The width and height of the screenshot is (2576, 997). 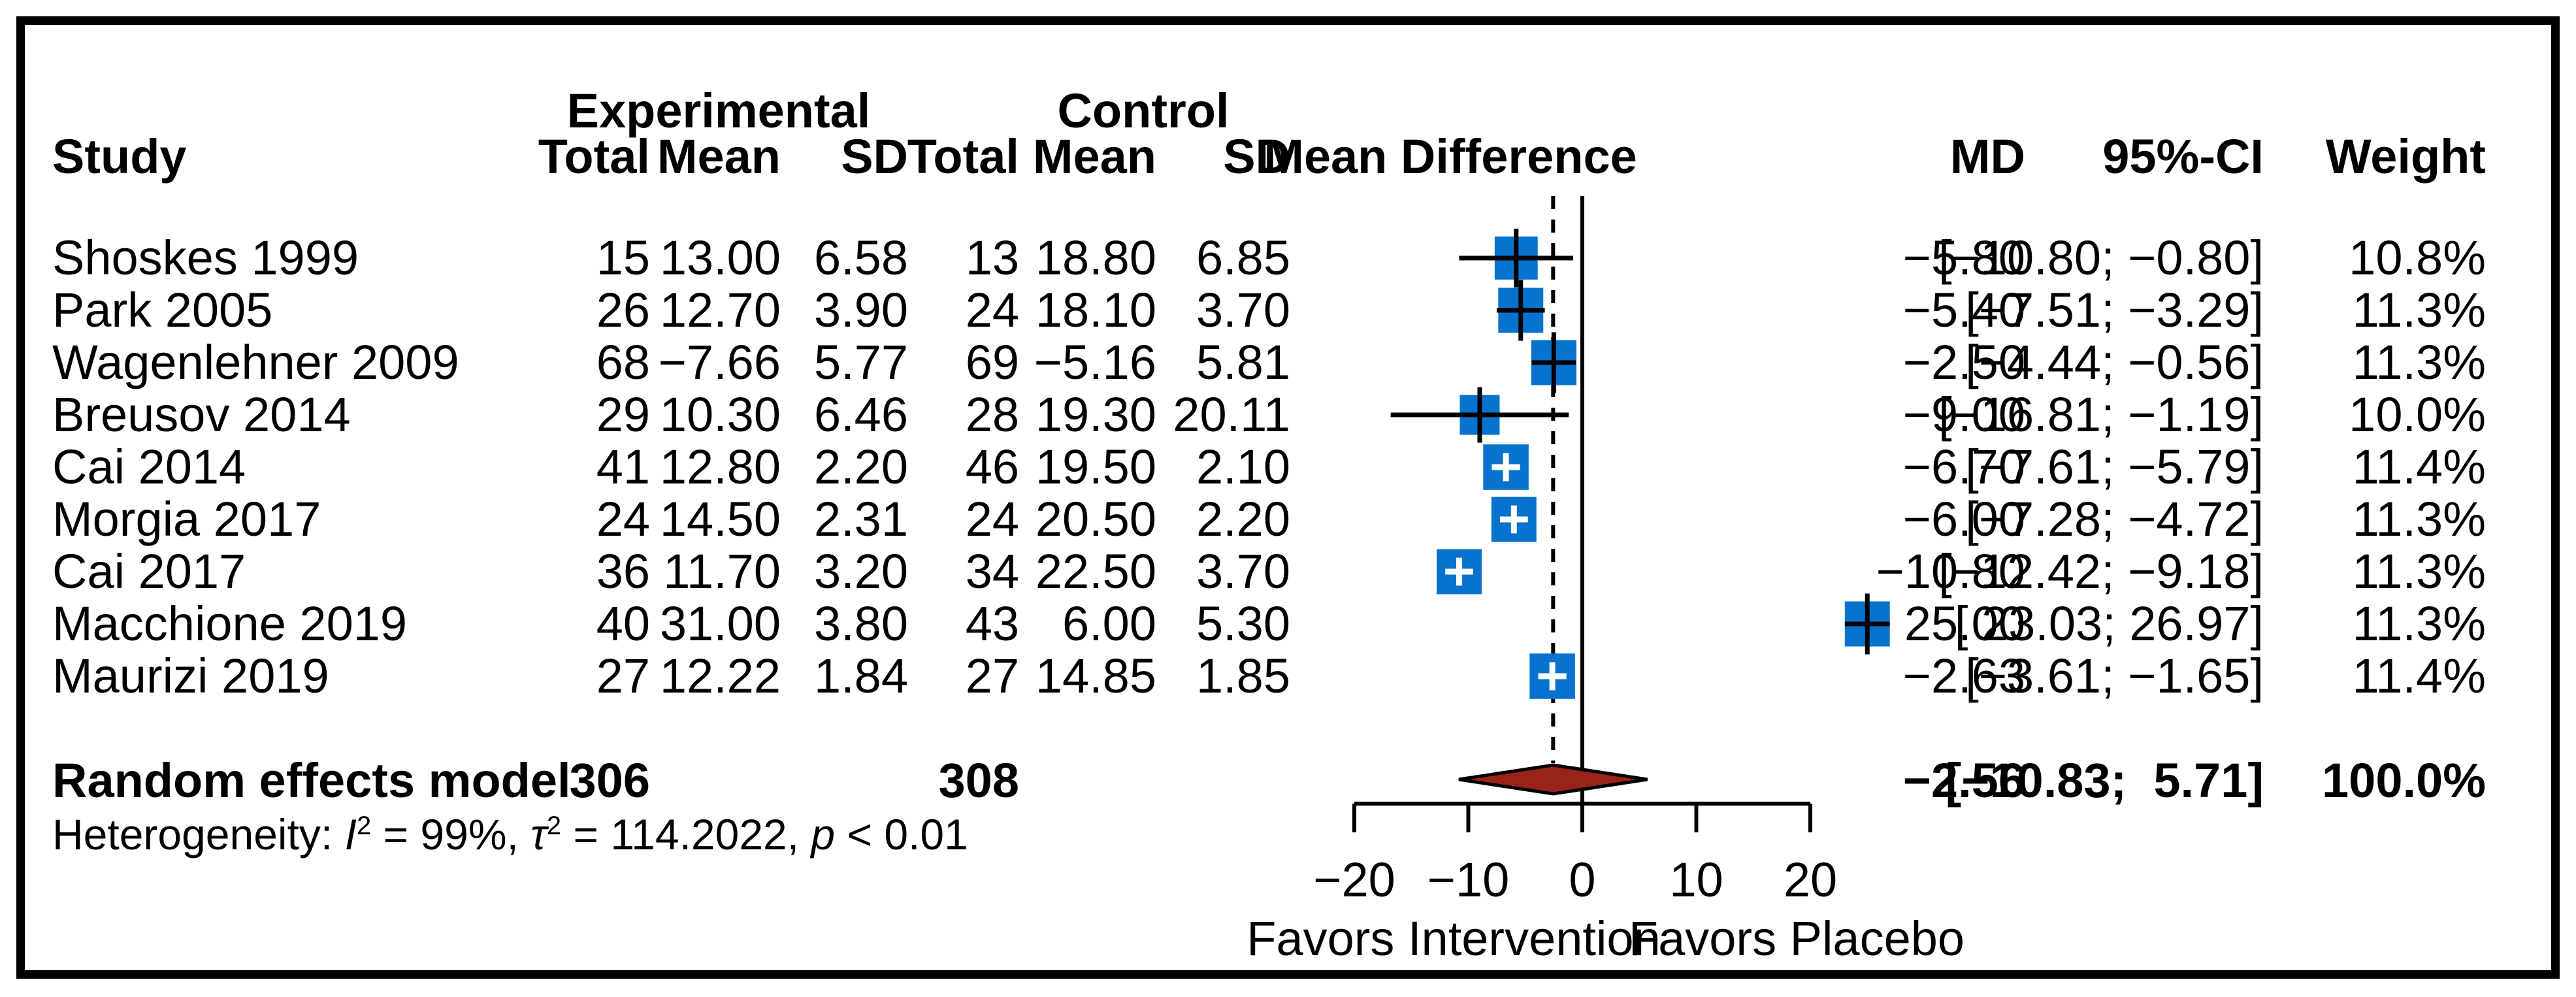 I want to click on md-cell: −2.56, so click(x=1964, y=780).